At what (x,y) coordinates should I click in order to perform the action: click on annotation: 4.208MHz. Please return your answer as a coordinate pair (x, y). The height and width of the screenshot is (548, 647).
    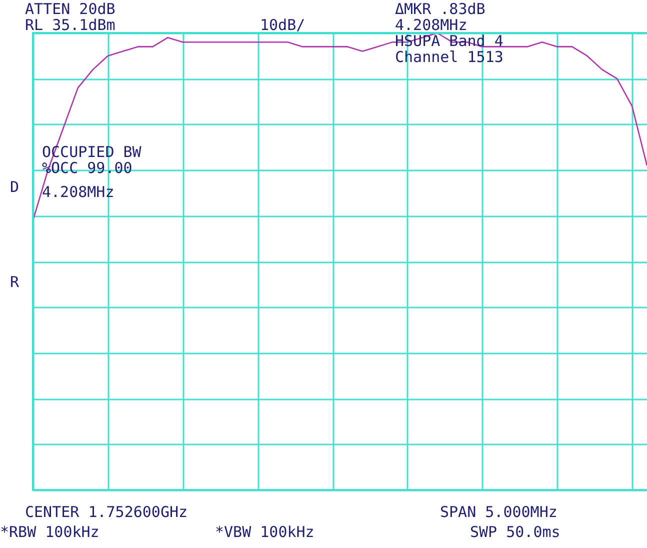
    Looking at the image, I should click on (431, 25).